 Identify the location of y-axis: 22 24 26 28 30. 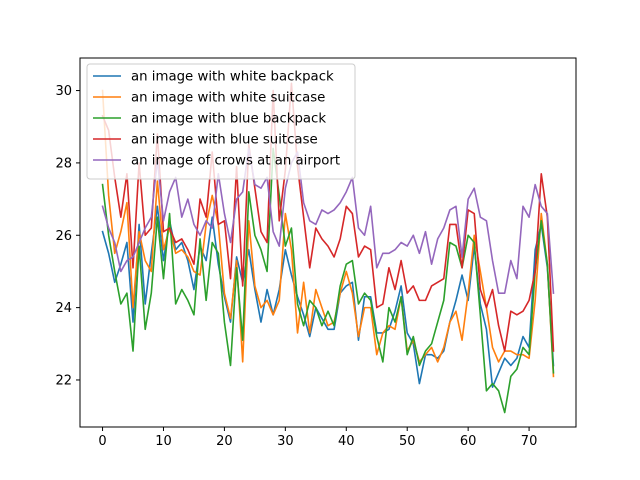
(67, 236).